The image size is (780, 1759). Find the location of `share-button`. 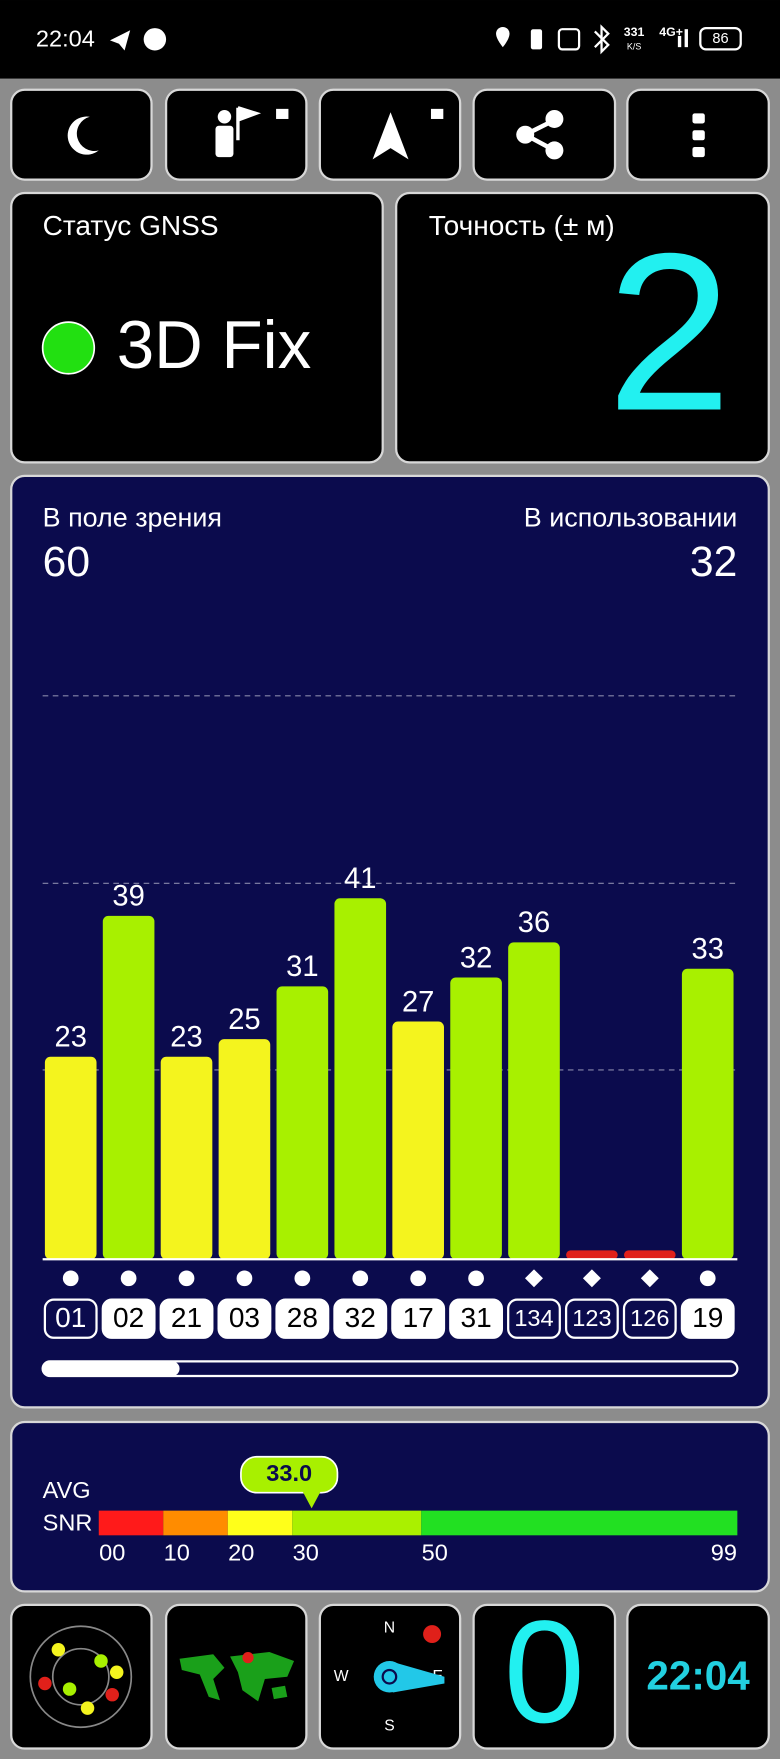

share-button is located at coordinates (544, 134).